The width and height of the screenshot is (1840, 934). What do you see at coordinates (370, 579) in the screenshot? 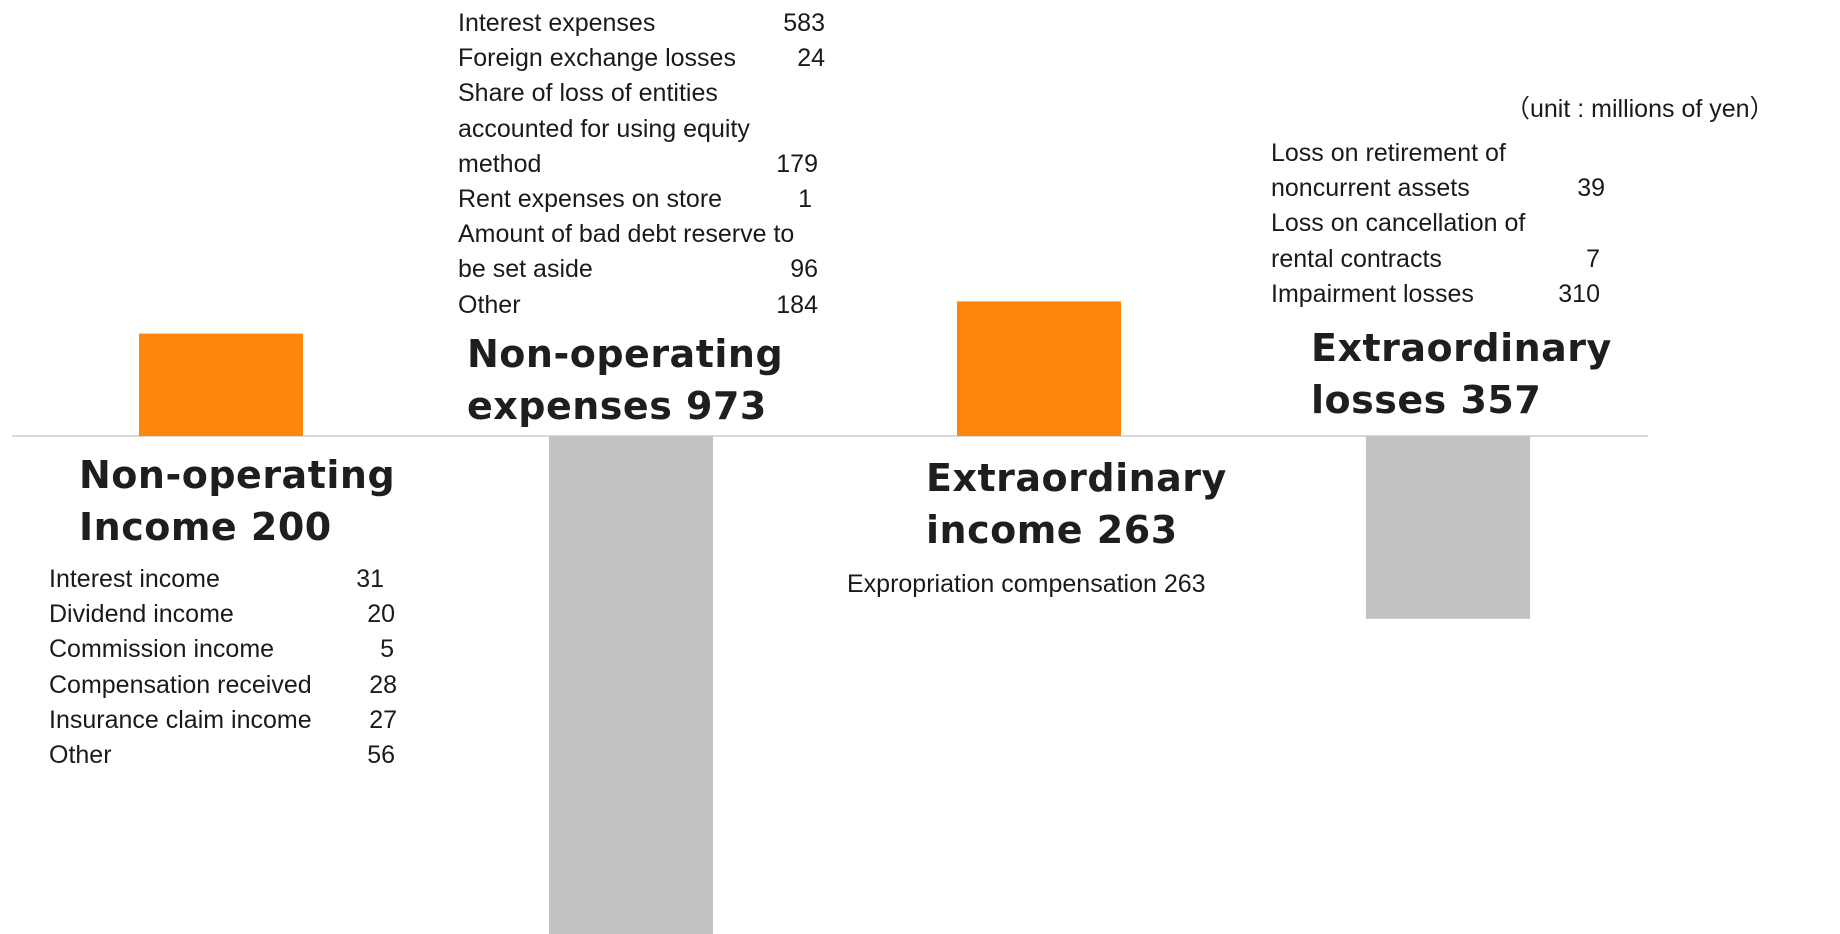
I see `item-value: 31` at bounding box center [370, 579].